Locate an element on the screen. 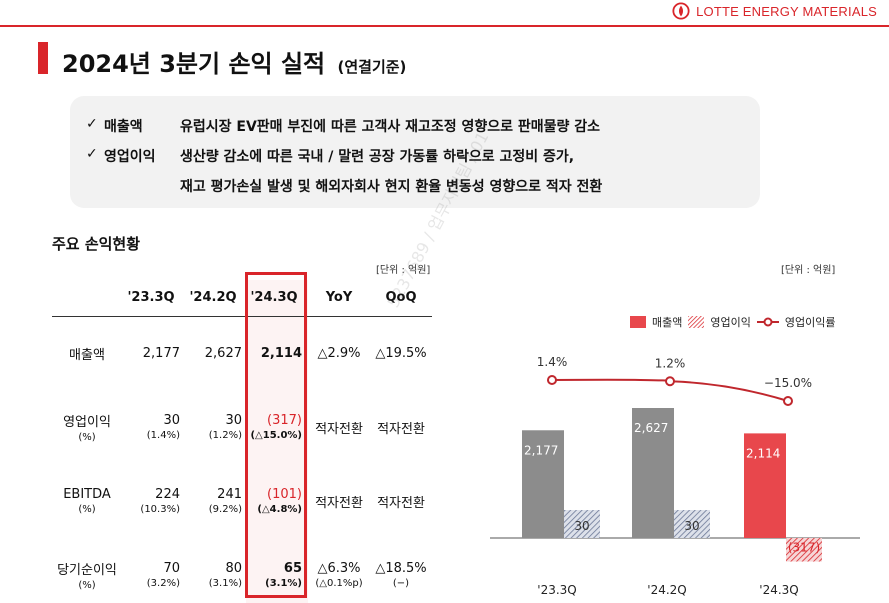 The image size is (889, 603). page-title: 2024년 3분기 손익 실적 (연결기준) is located at coordinates (234, 61).